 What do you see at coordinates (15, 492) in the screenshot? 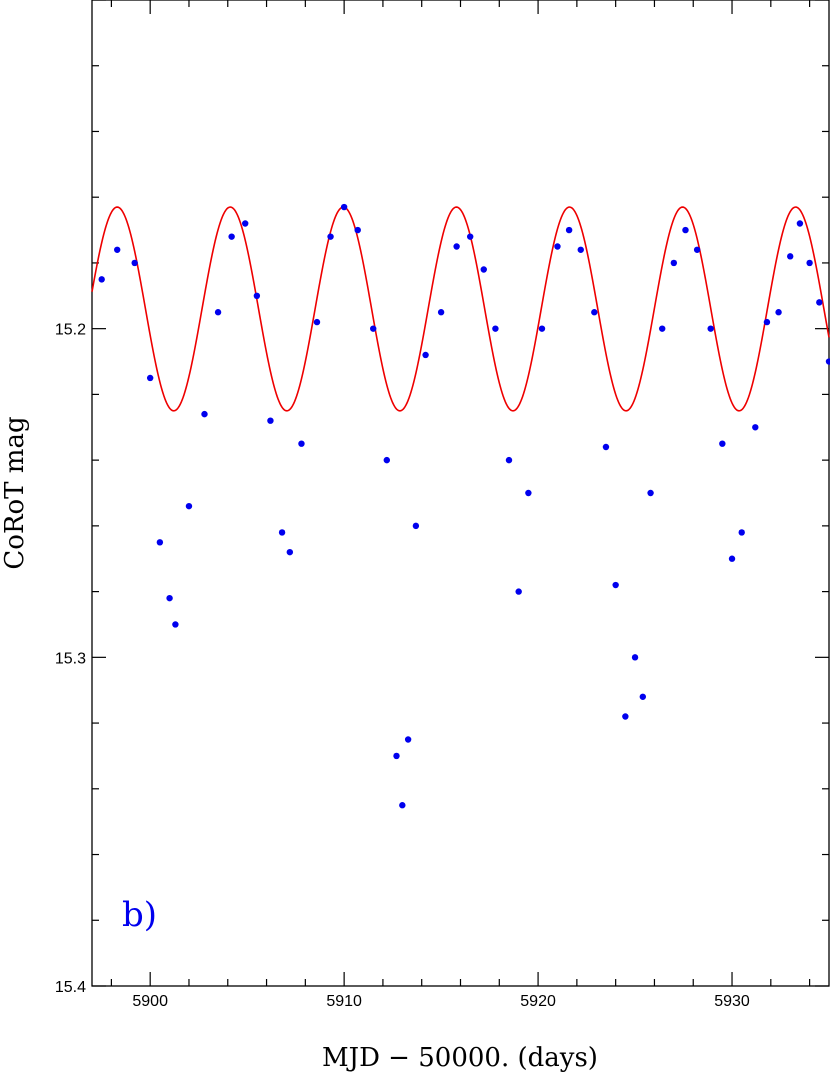
I see `y-axis-title: CoRoT mag` at bounding box center [15, 492].